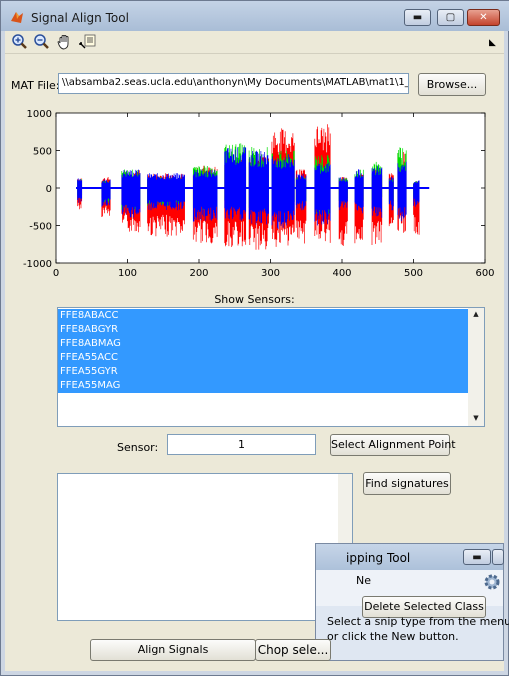  What do you see at coordinates (476, 367) in the screenshot?
I see `sensor-list-scrollbar: ▲ ▼` at bounding box center [476, 367].